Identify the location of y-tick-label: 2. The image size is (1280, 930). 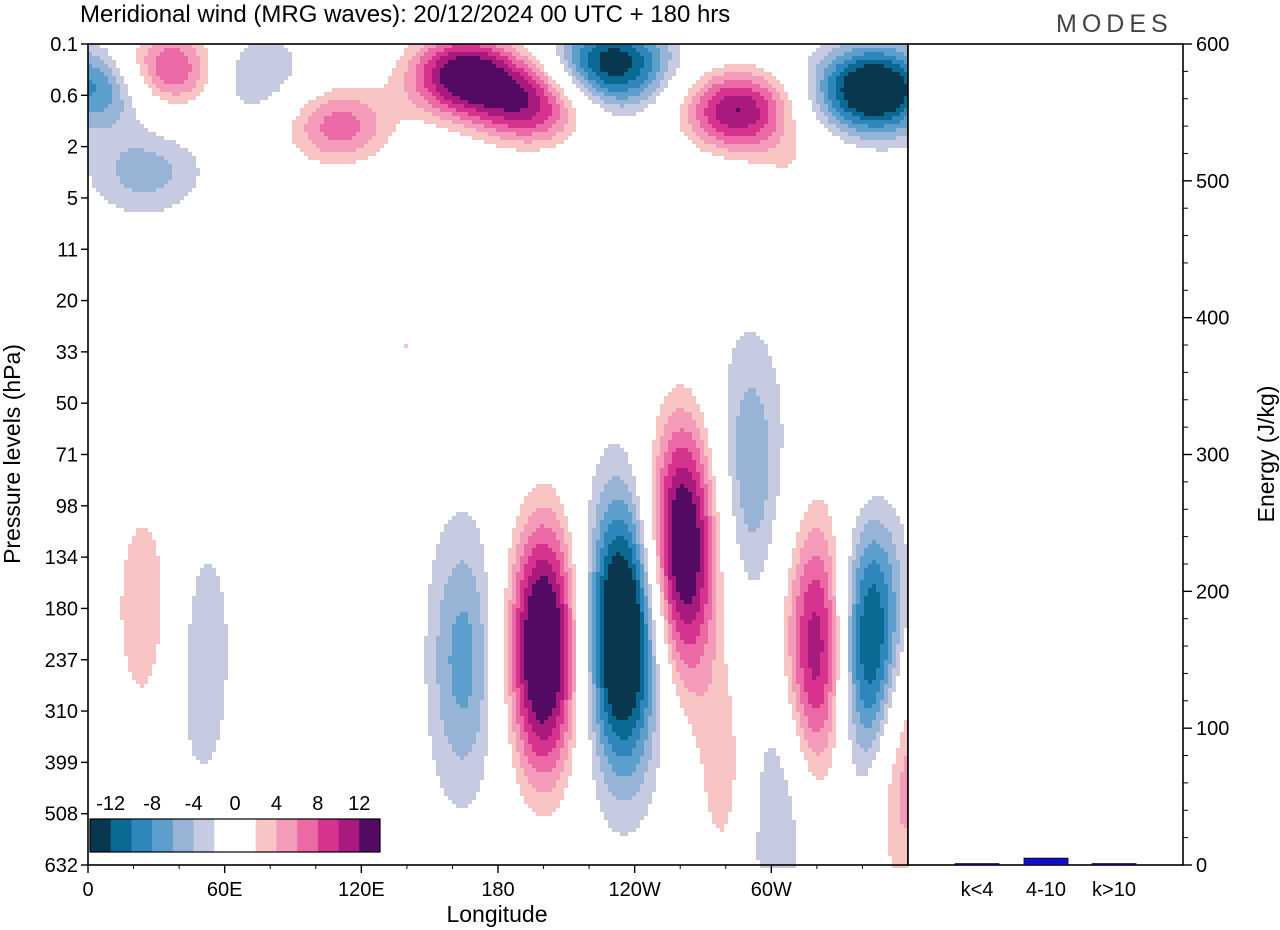
(72, 148).